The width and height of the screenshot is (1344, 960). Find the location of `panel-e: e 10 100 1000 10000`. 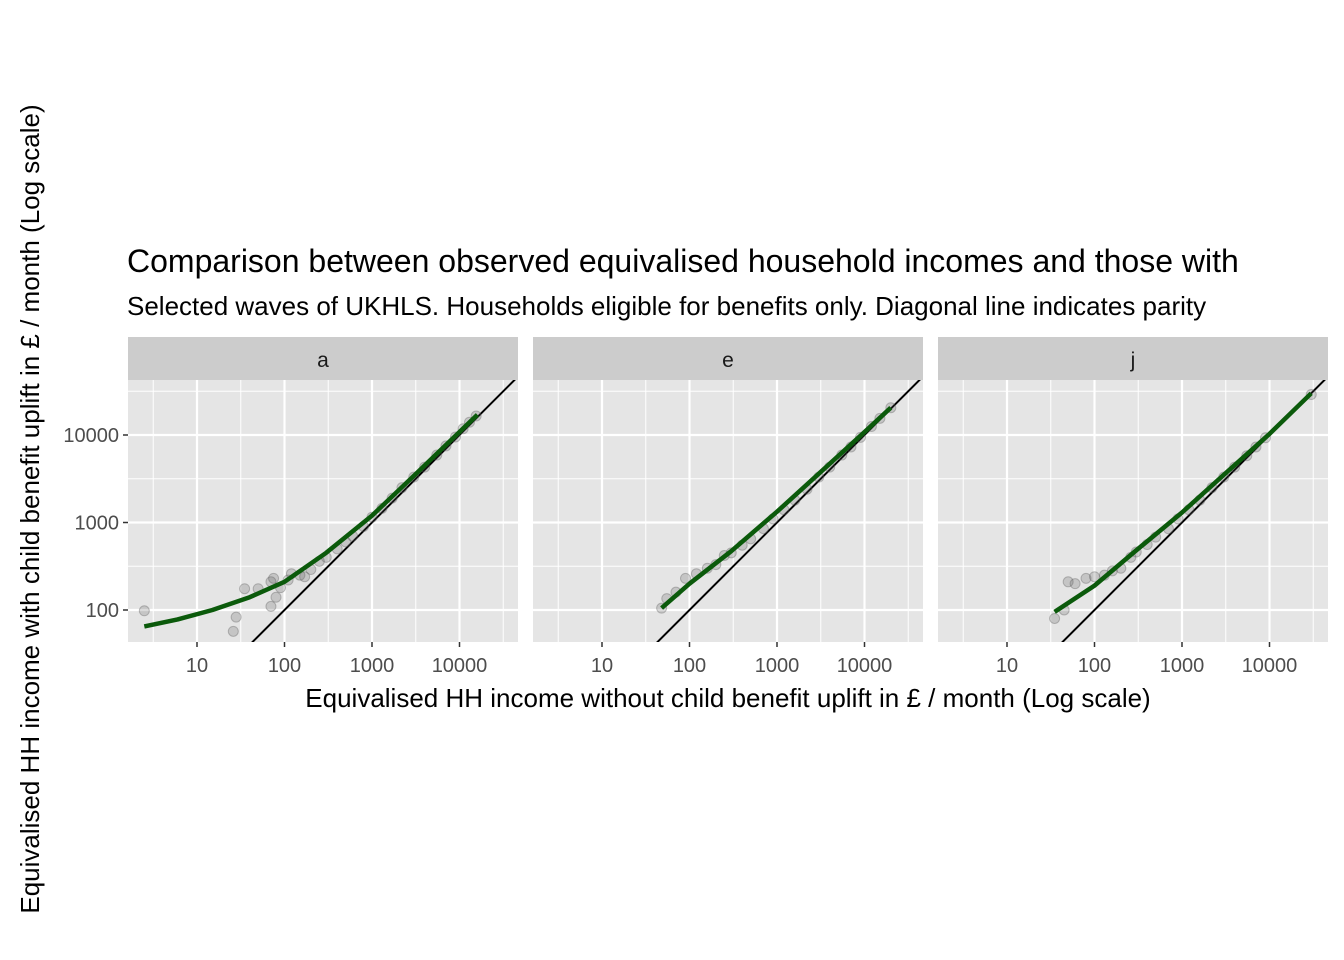

panel-e: e 10 100 1000 10000 is located at coordinates (728, 507).